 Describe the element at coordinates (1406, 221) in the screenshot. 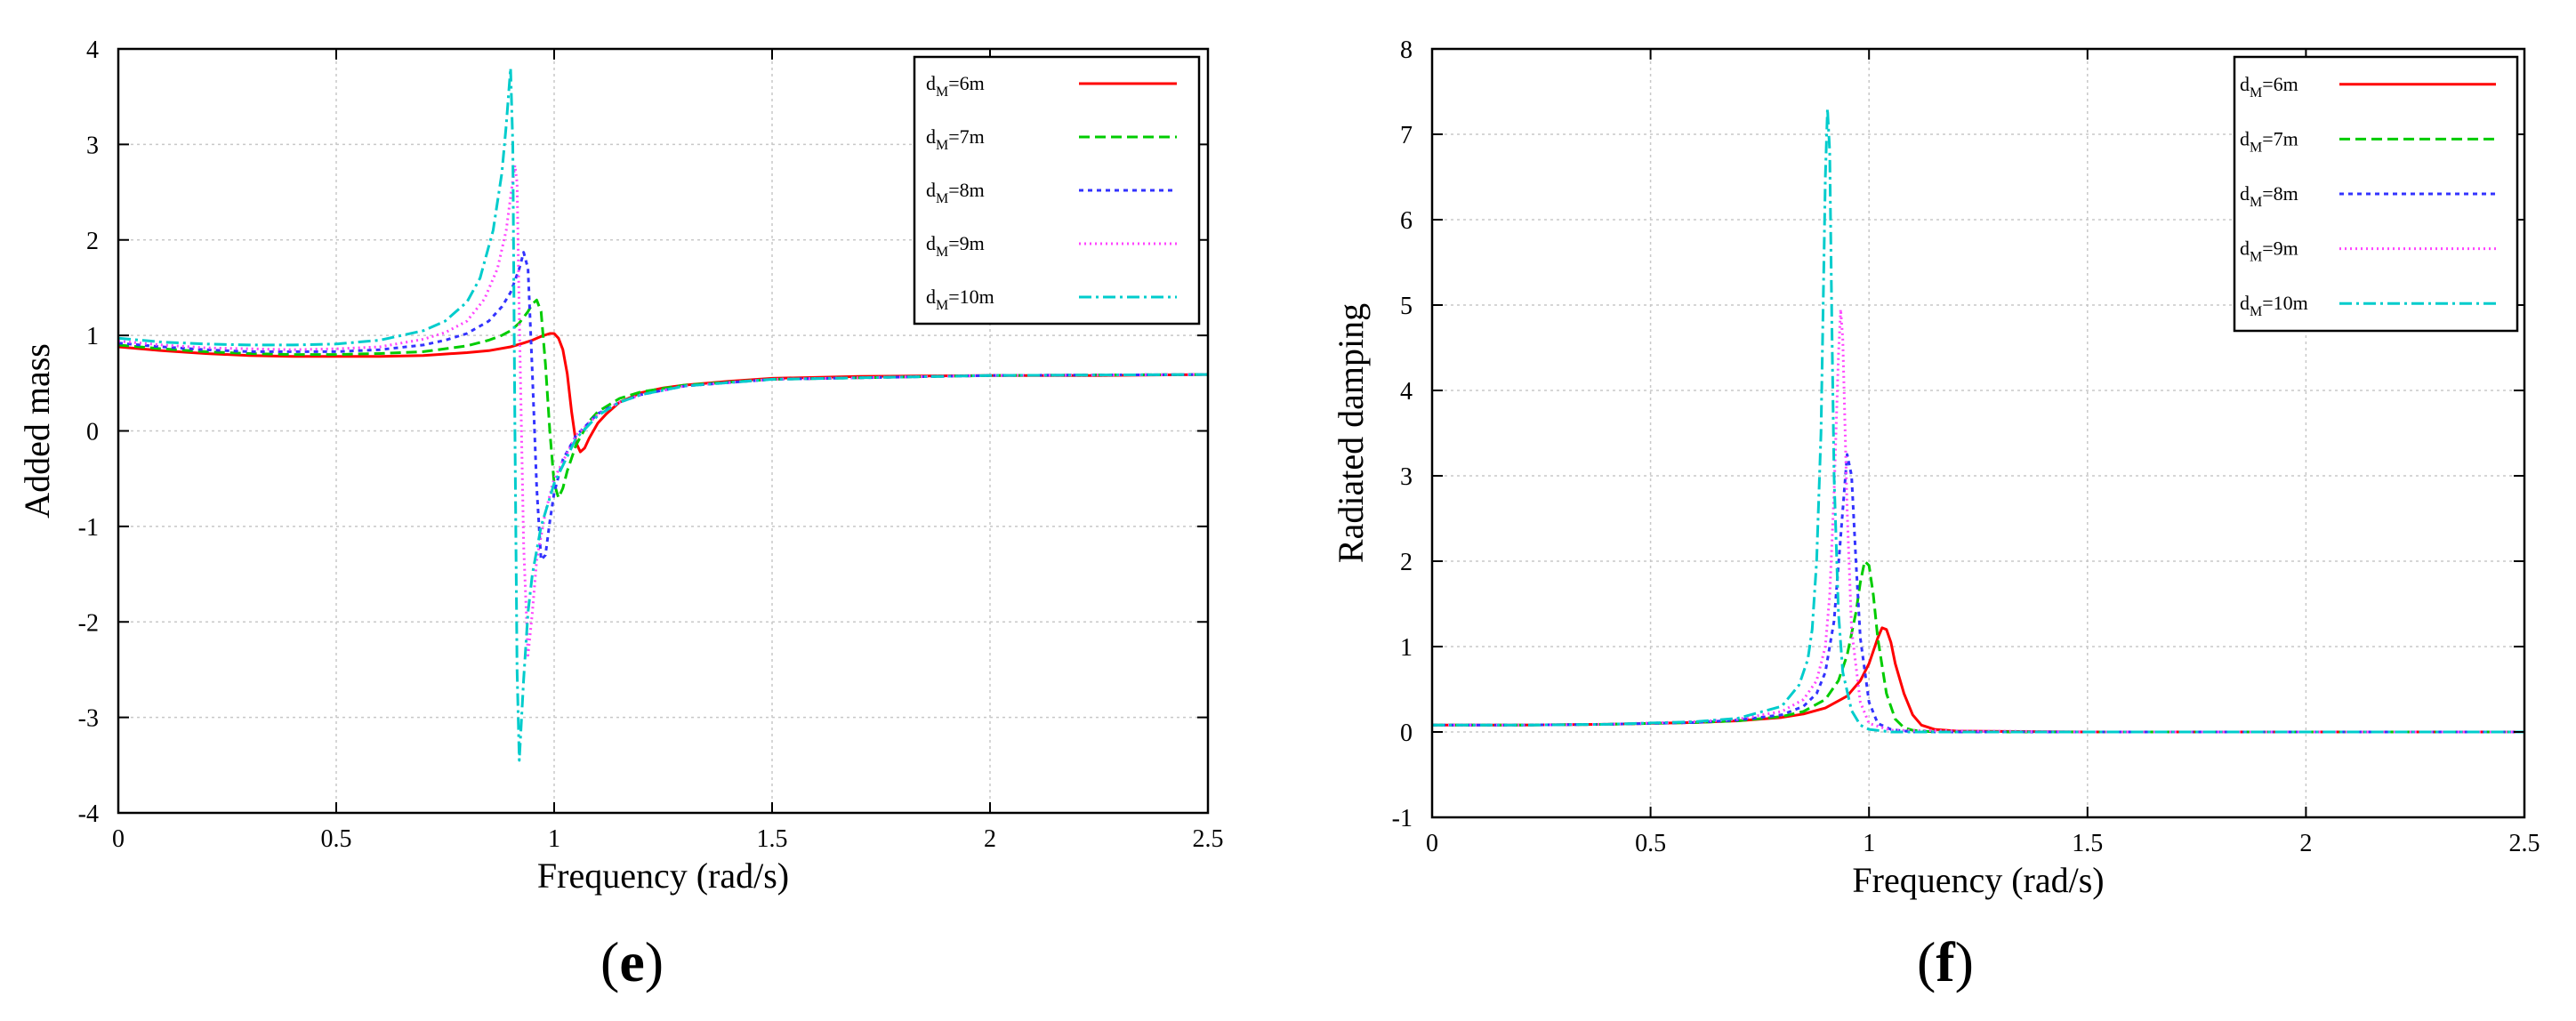

I see `y-tick-label: 6` at that location.